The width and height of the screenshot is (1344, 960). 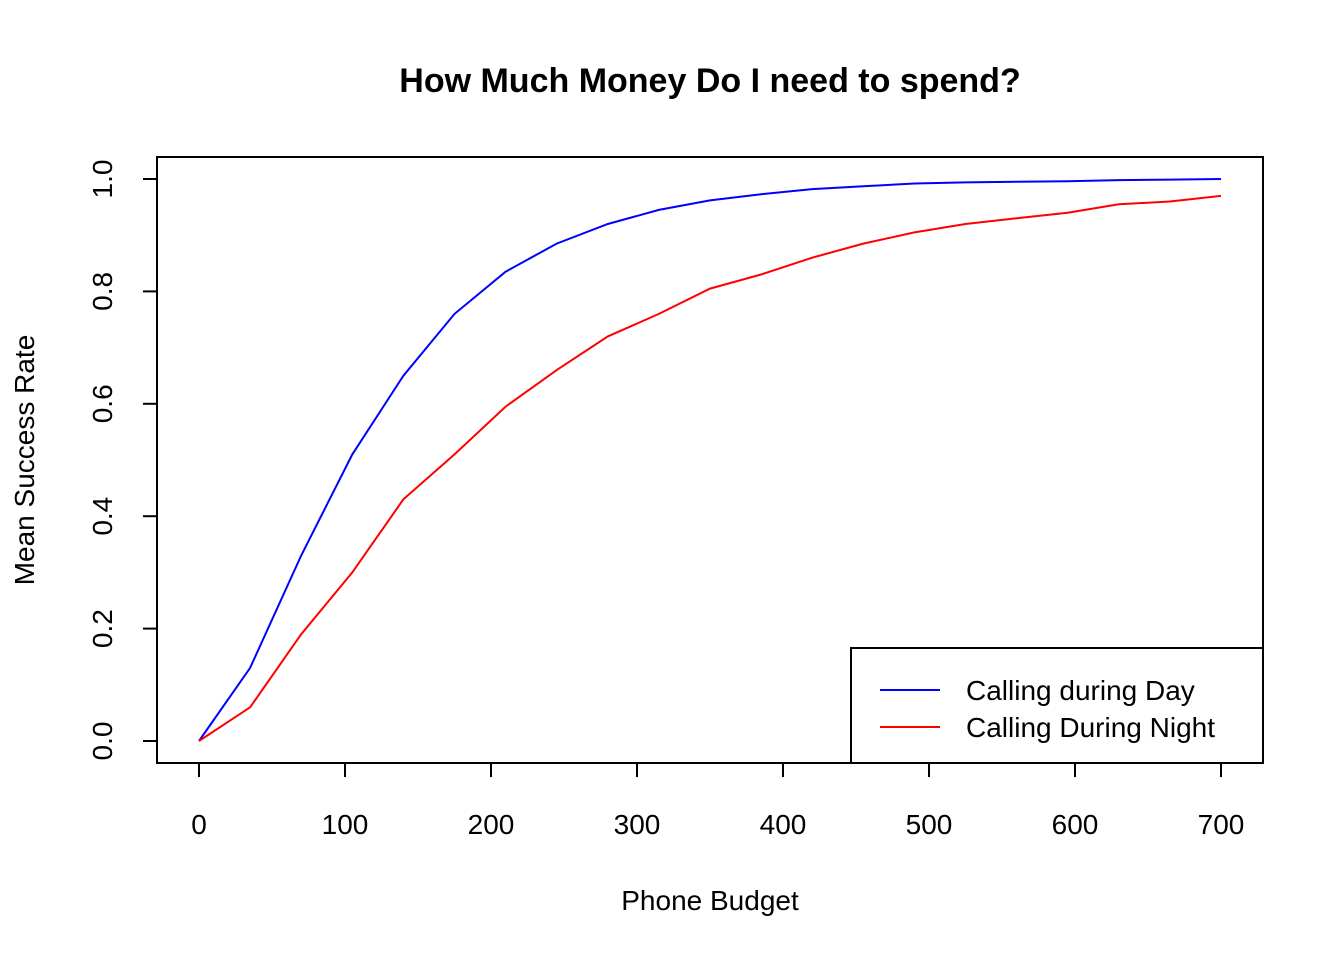 What do you see at coordinates (102, 179) in the screenshot?
I see `y-tick-label: 1.0` at bounding box center [102, 179].